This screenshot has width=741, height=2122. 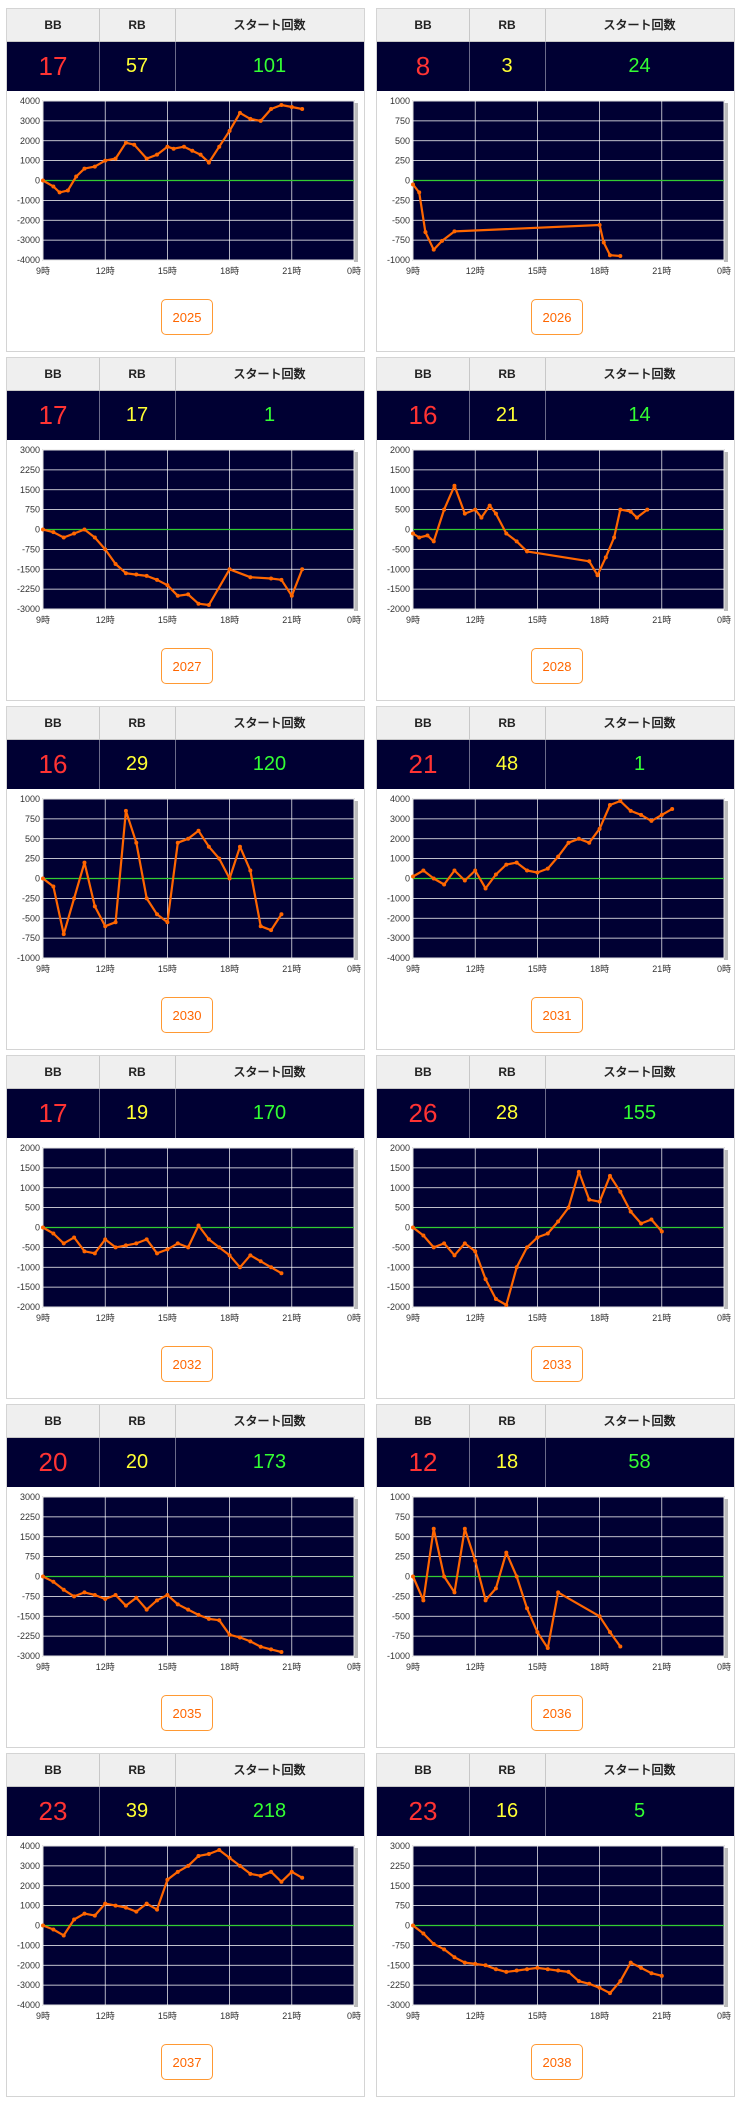 What do you see at coordinates (398, 1287) in the screenshot?
I see `y-tick-label: -1500` at bounding box center [398, 1287].